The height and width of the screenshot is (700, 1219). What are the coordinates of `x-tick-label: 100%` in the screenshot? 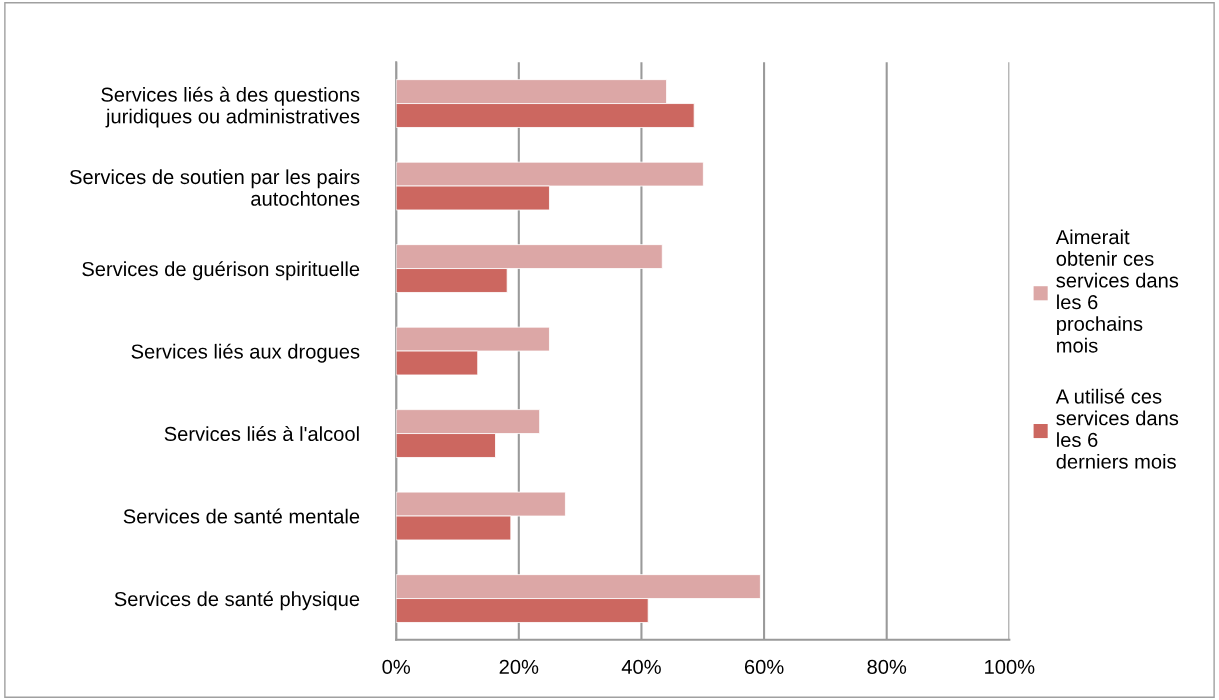 It's located at (1010, 667).